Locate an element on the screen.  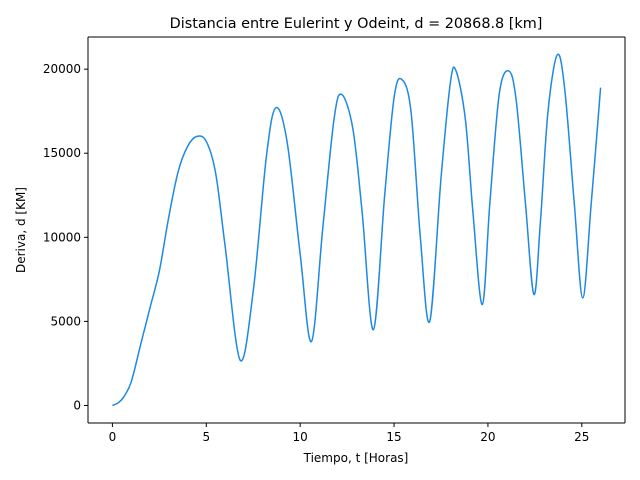
y-axis: 0 5000 10000 15000 20000 is located at coordinates (65, 237).